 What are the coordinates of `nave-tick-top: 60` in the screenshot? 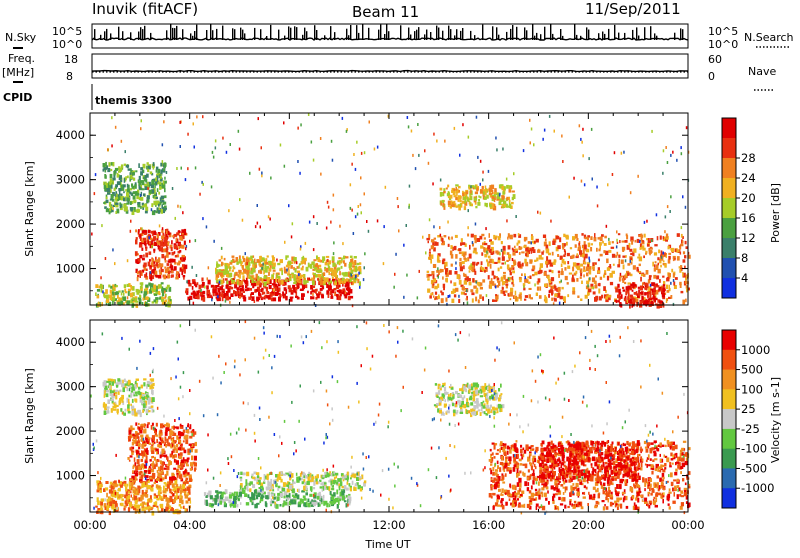 It's located at (715, 59).